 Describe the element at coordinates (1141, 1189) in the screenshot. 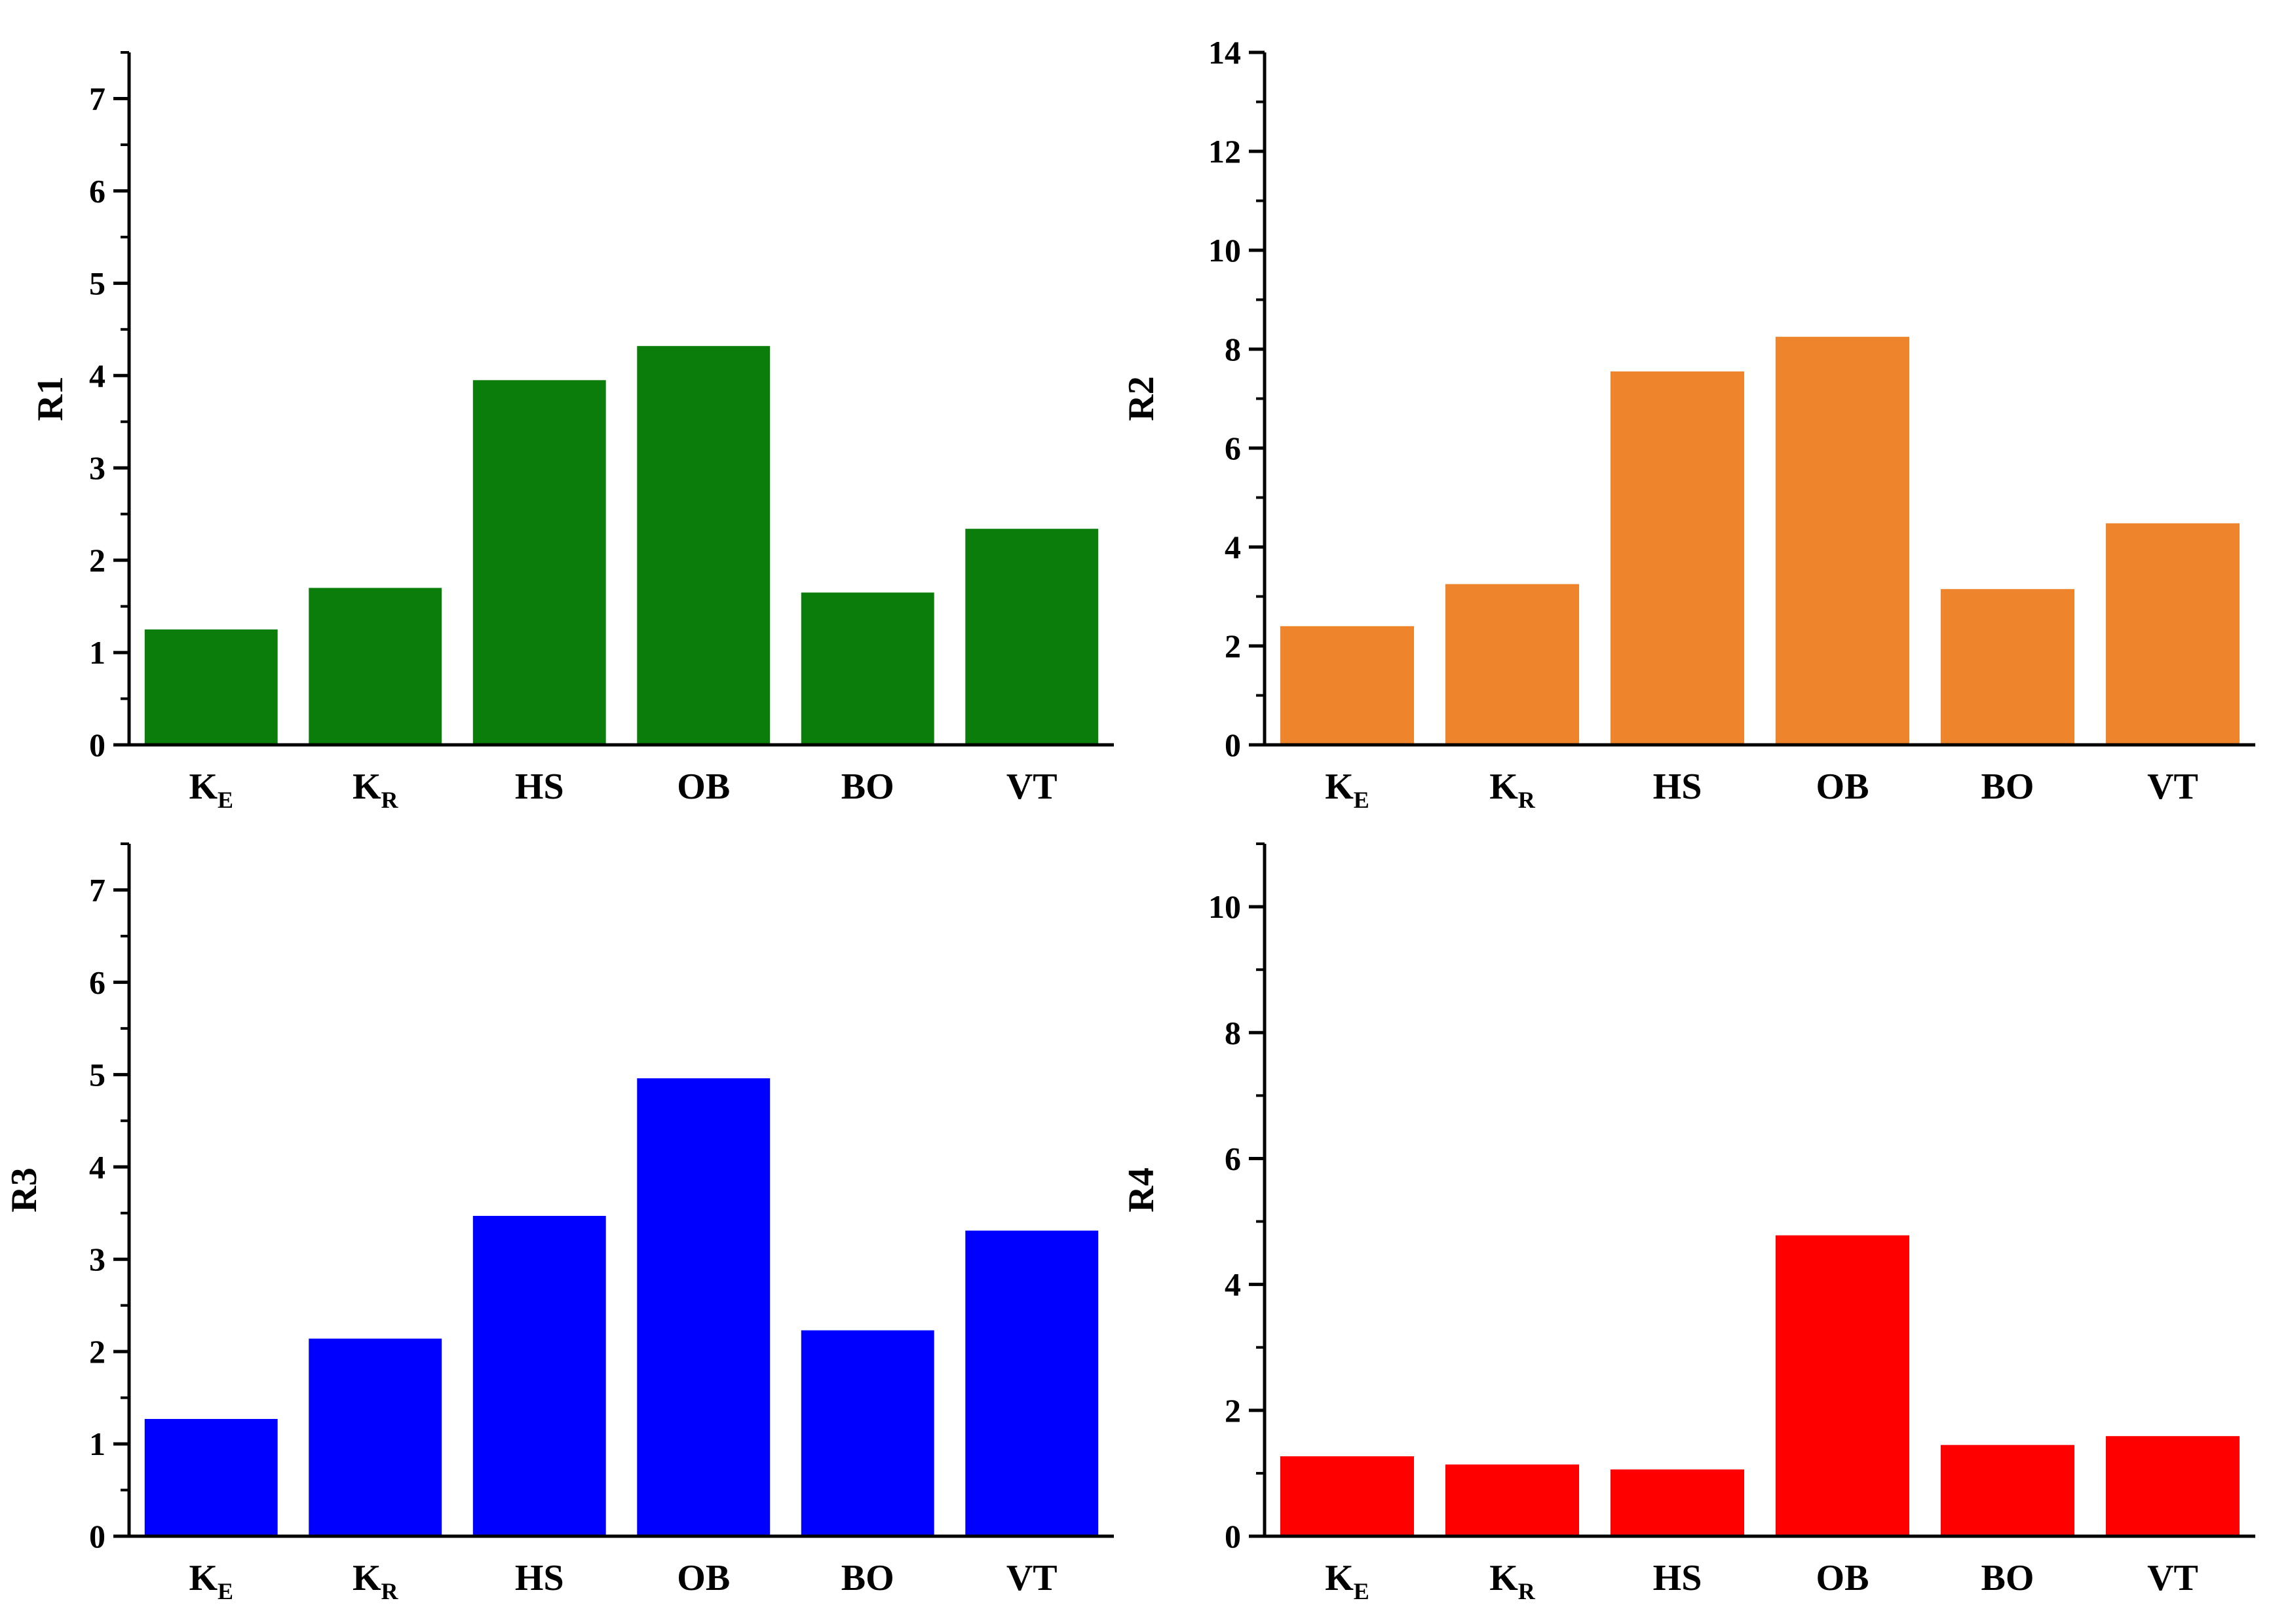

I see `y-axis-title: R4` at that location.